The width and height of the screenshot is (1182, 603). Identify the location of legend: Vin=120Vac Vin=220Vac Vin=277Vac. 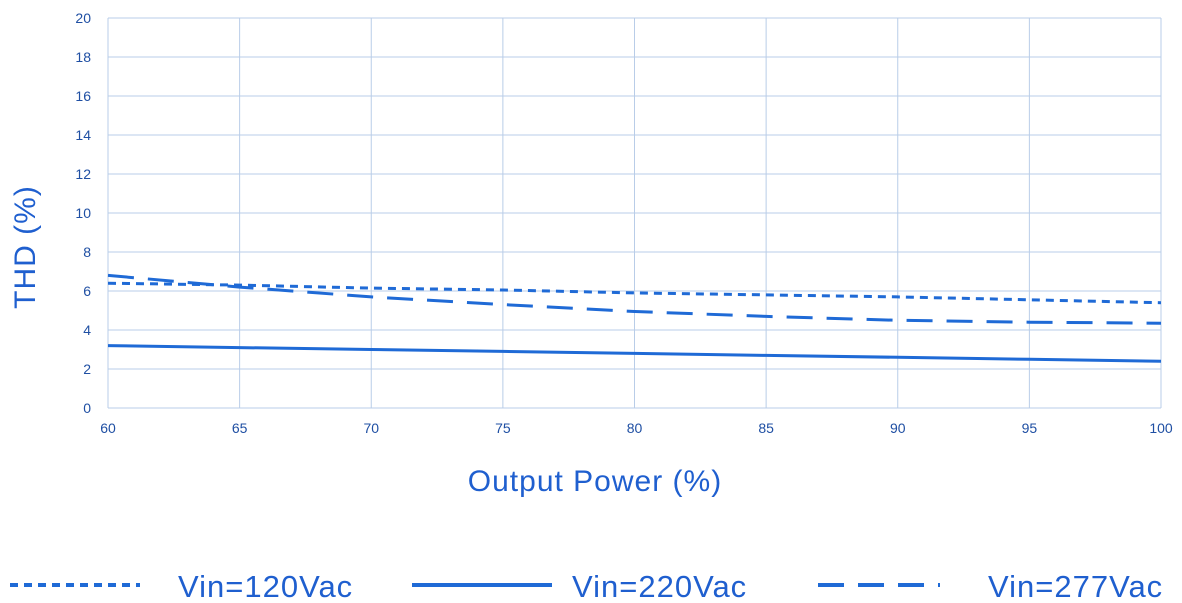
(586, 586).